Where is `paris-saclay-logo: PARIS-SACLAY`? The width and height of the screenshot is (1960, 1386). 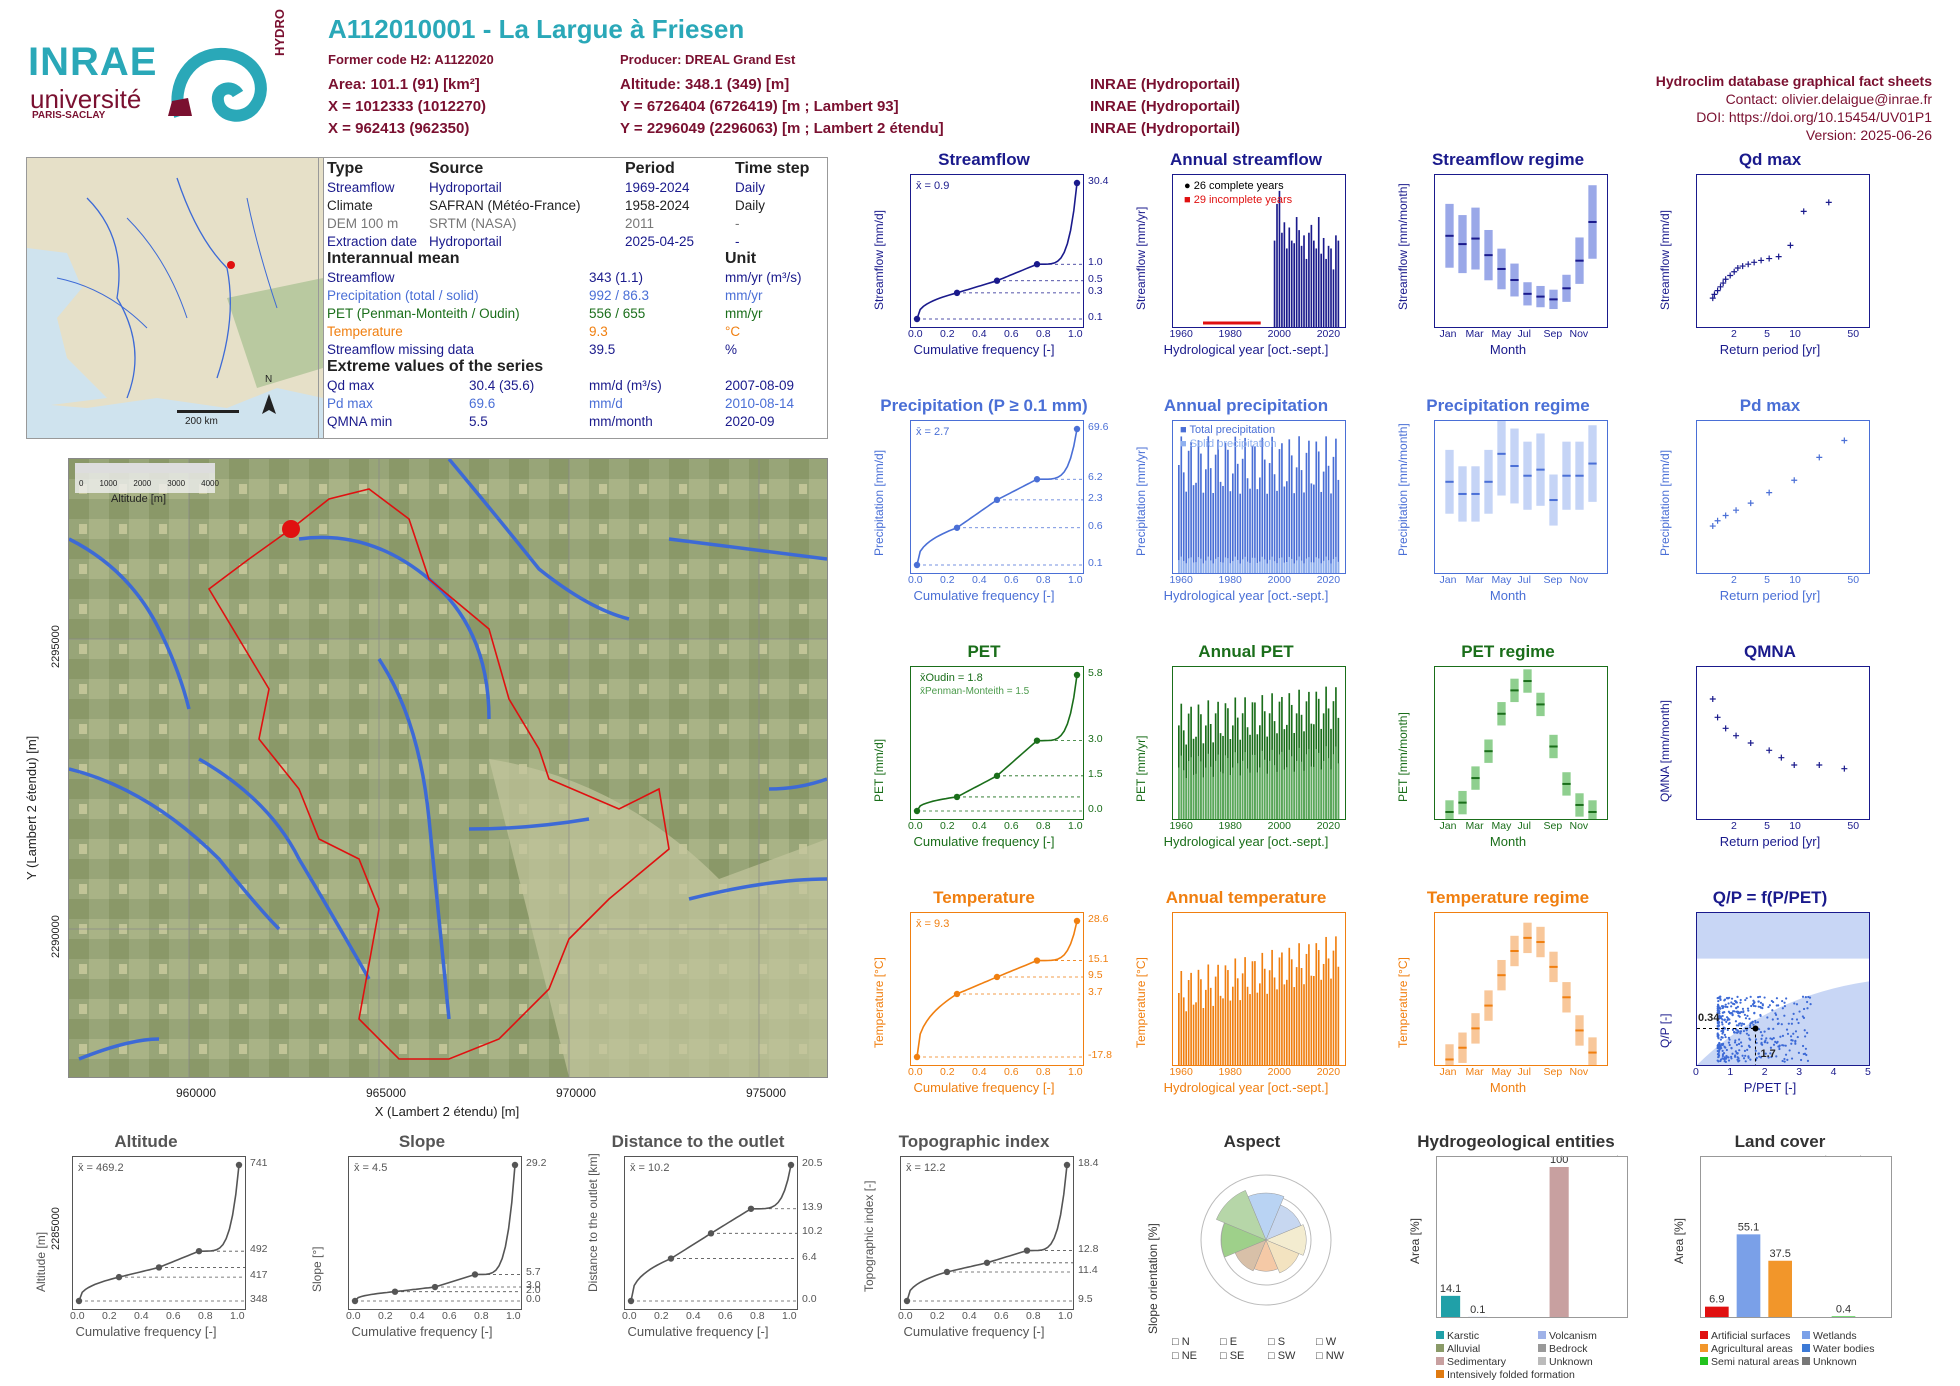
paris-saclay-logo: PARIS-SACLAY is located at coordinates (69, 115).